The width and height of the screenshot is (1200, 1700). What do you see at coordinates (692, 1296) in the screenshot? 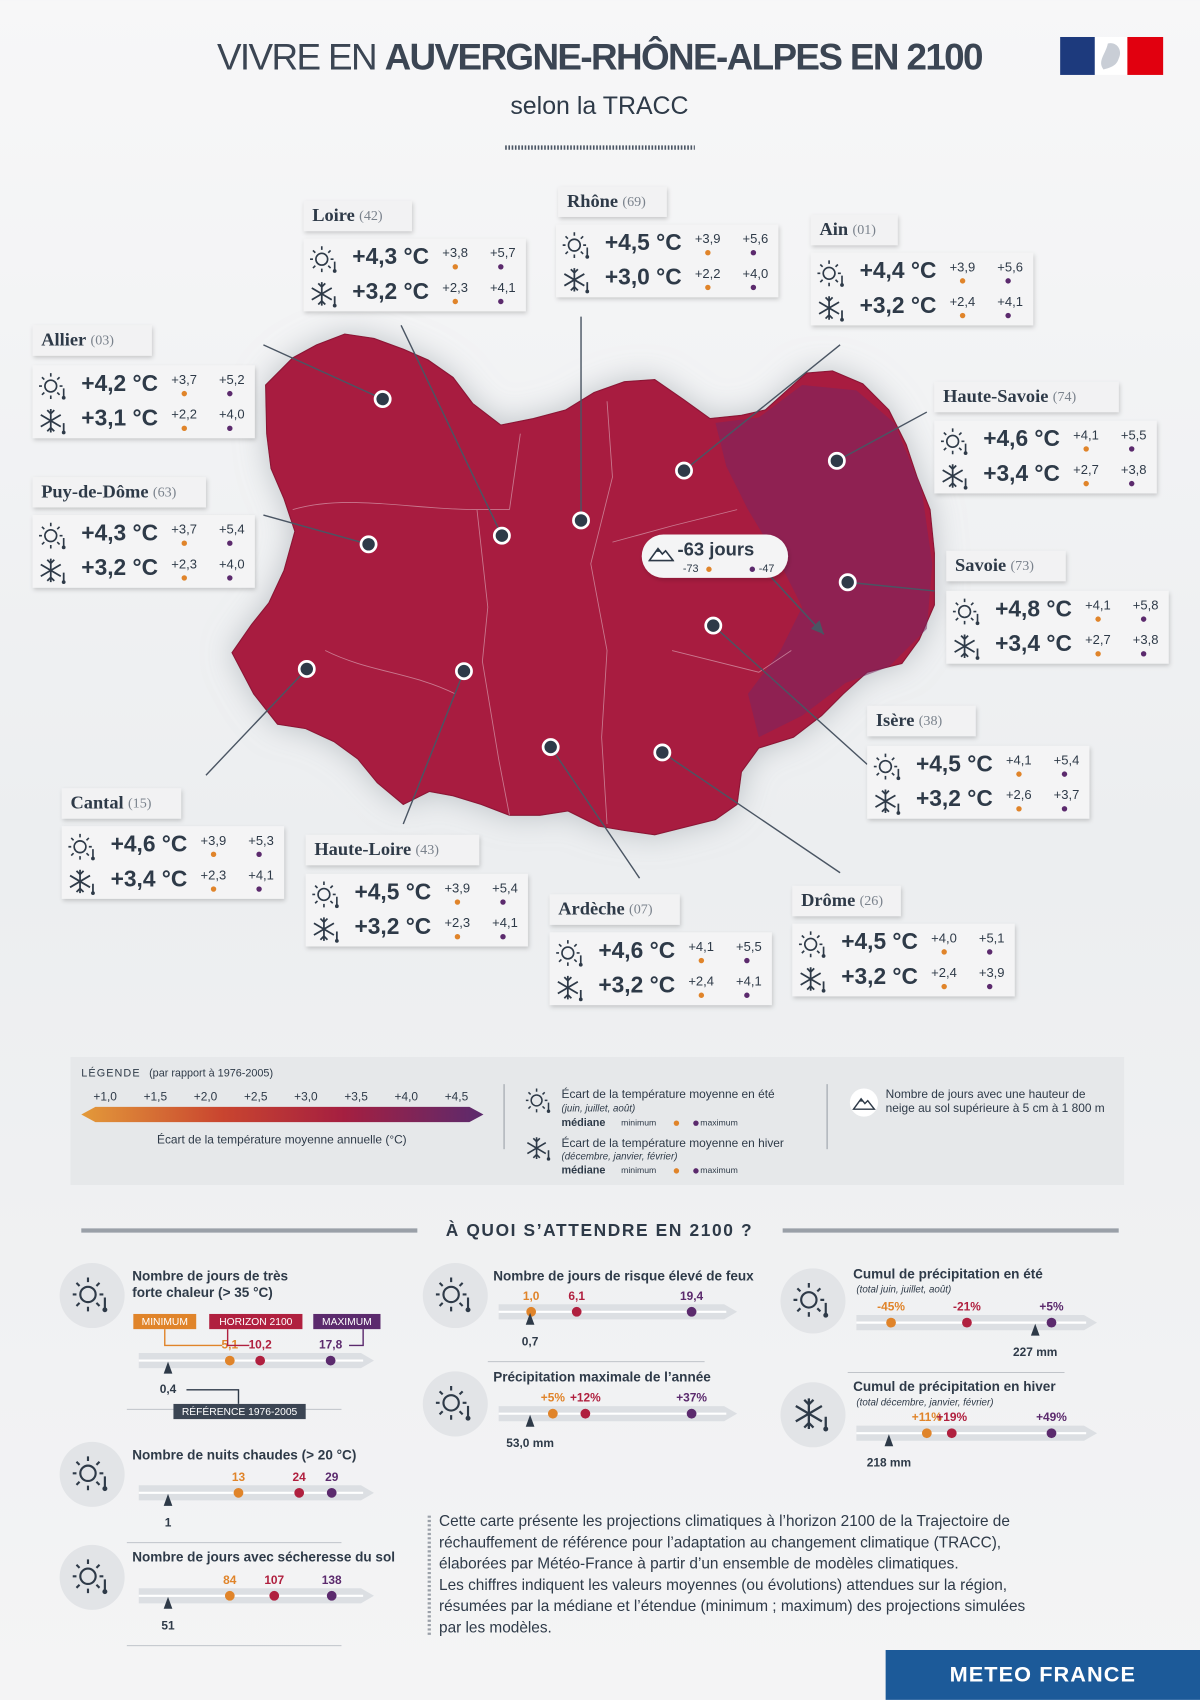
I see `indicator-max: 19,4` at bounding box center [692, 1296].